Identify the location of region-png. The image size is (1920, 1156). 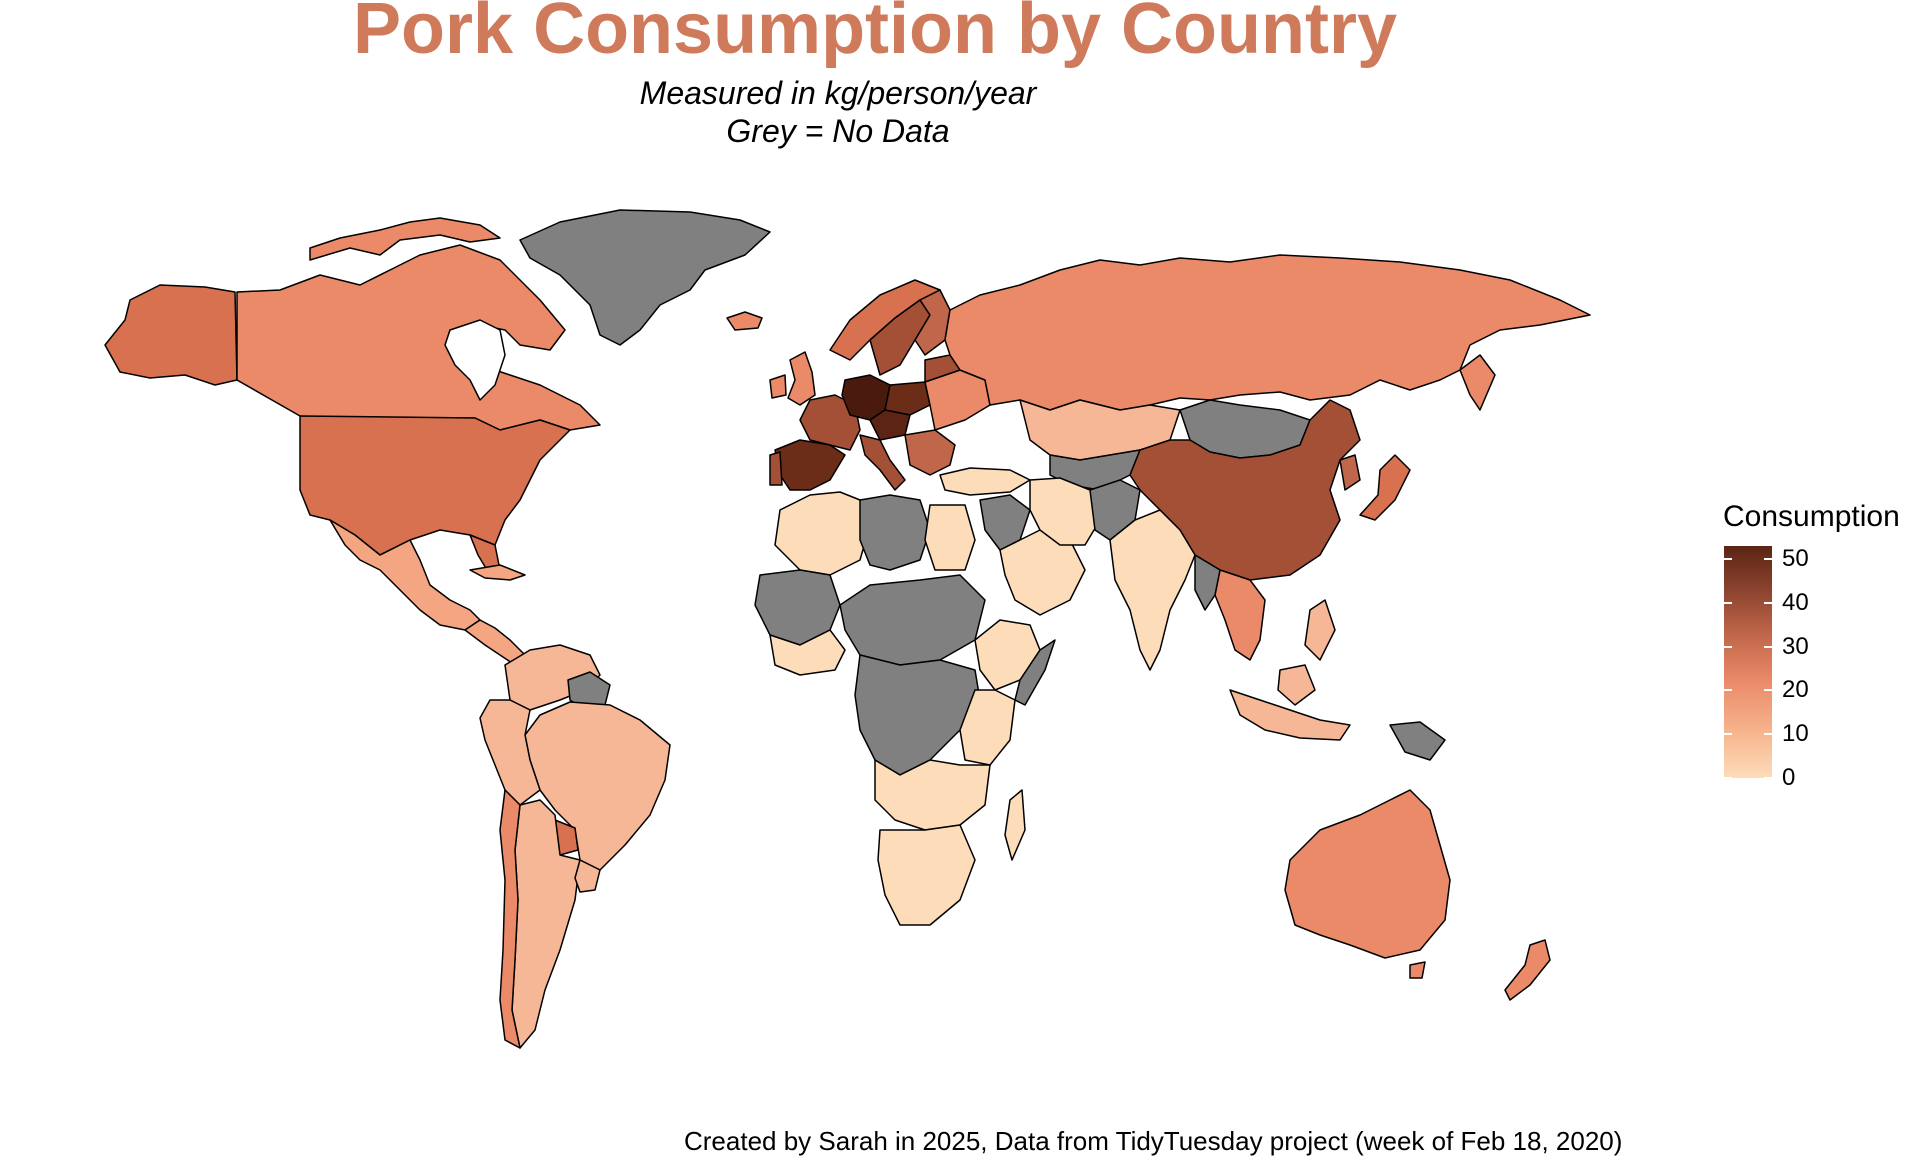
(1417, 741).